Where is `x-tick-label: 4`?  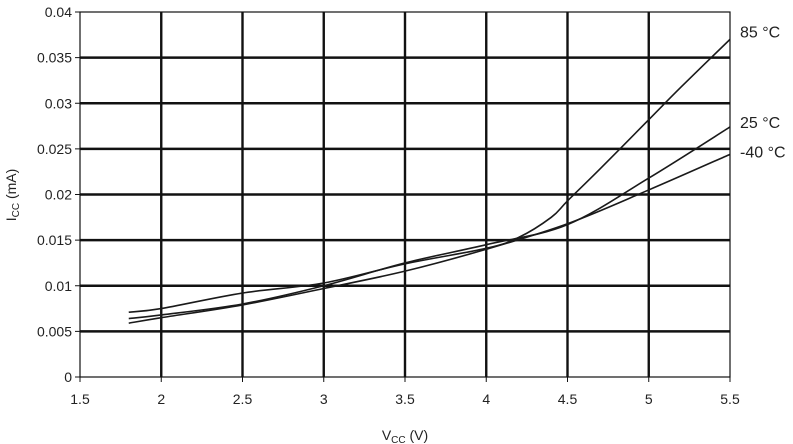
x-tick-label: 4 is located at coordinates (486, 399).